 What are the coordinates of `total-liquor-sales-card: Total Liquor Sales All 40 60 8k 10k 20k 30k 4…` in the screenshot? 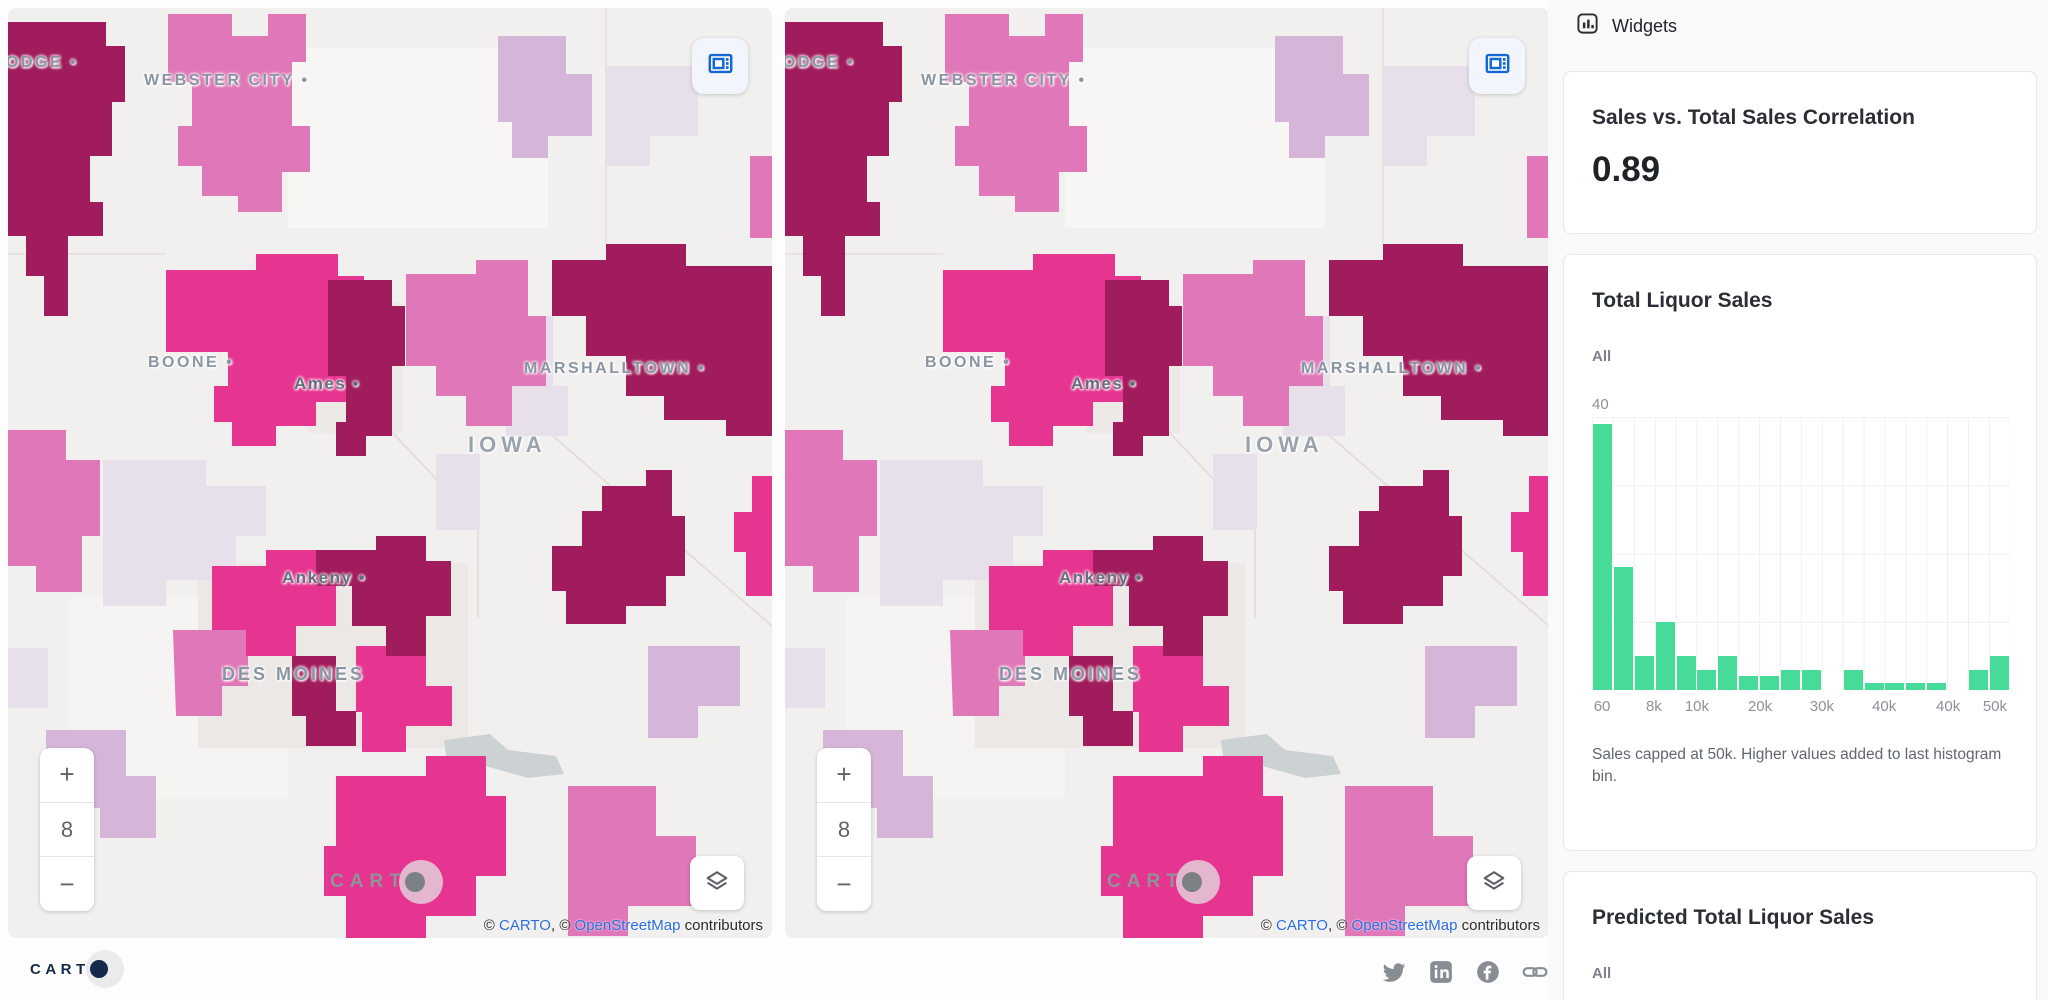 It's located at (1800, 552).